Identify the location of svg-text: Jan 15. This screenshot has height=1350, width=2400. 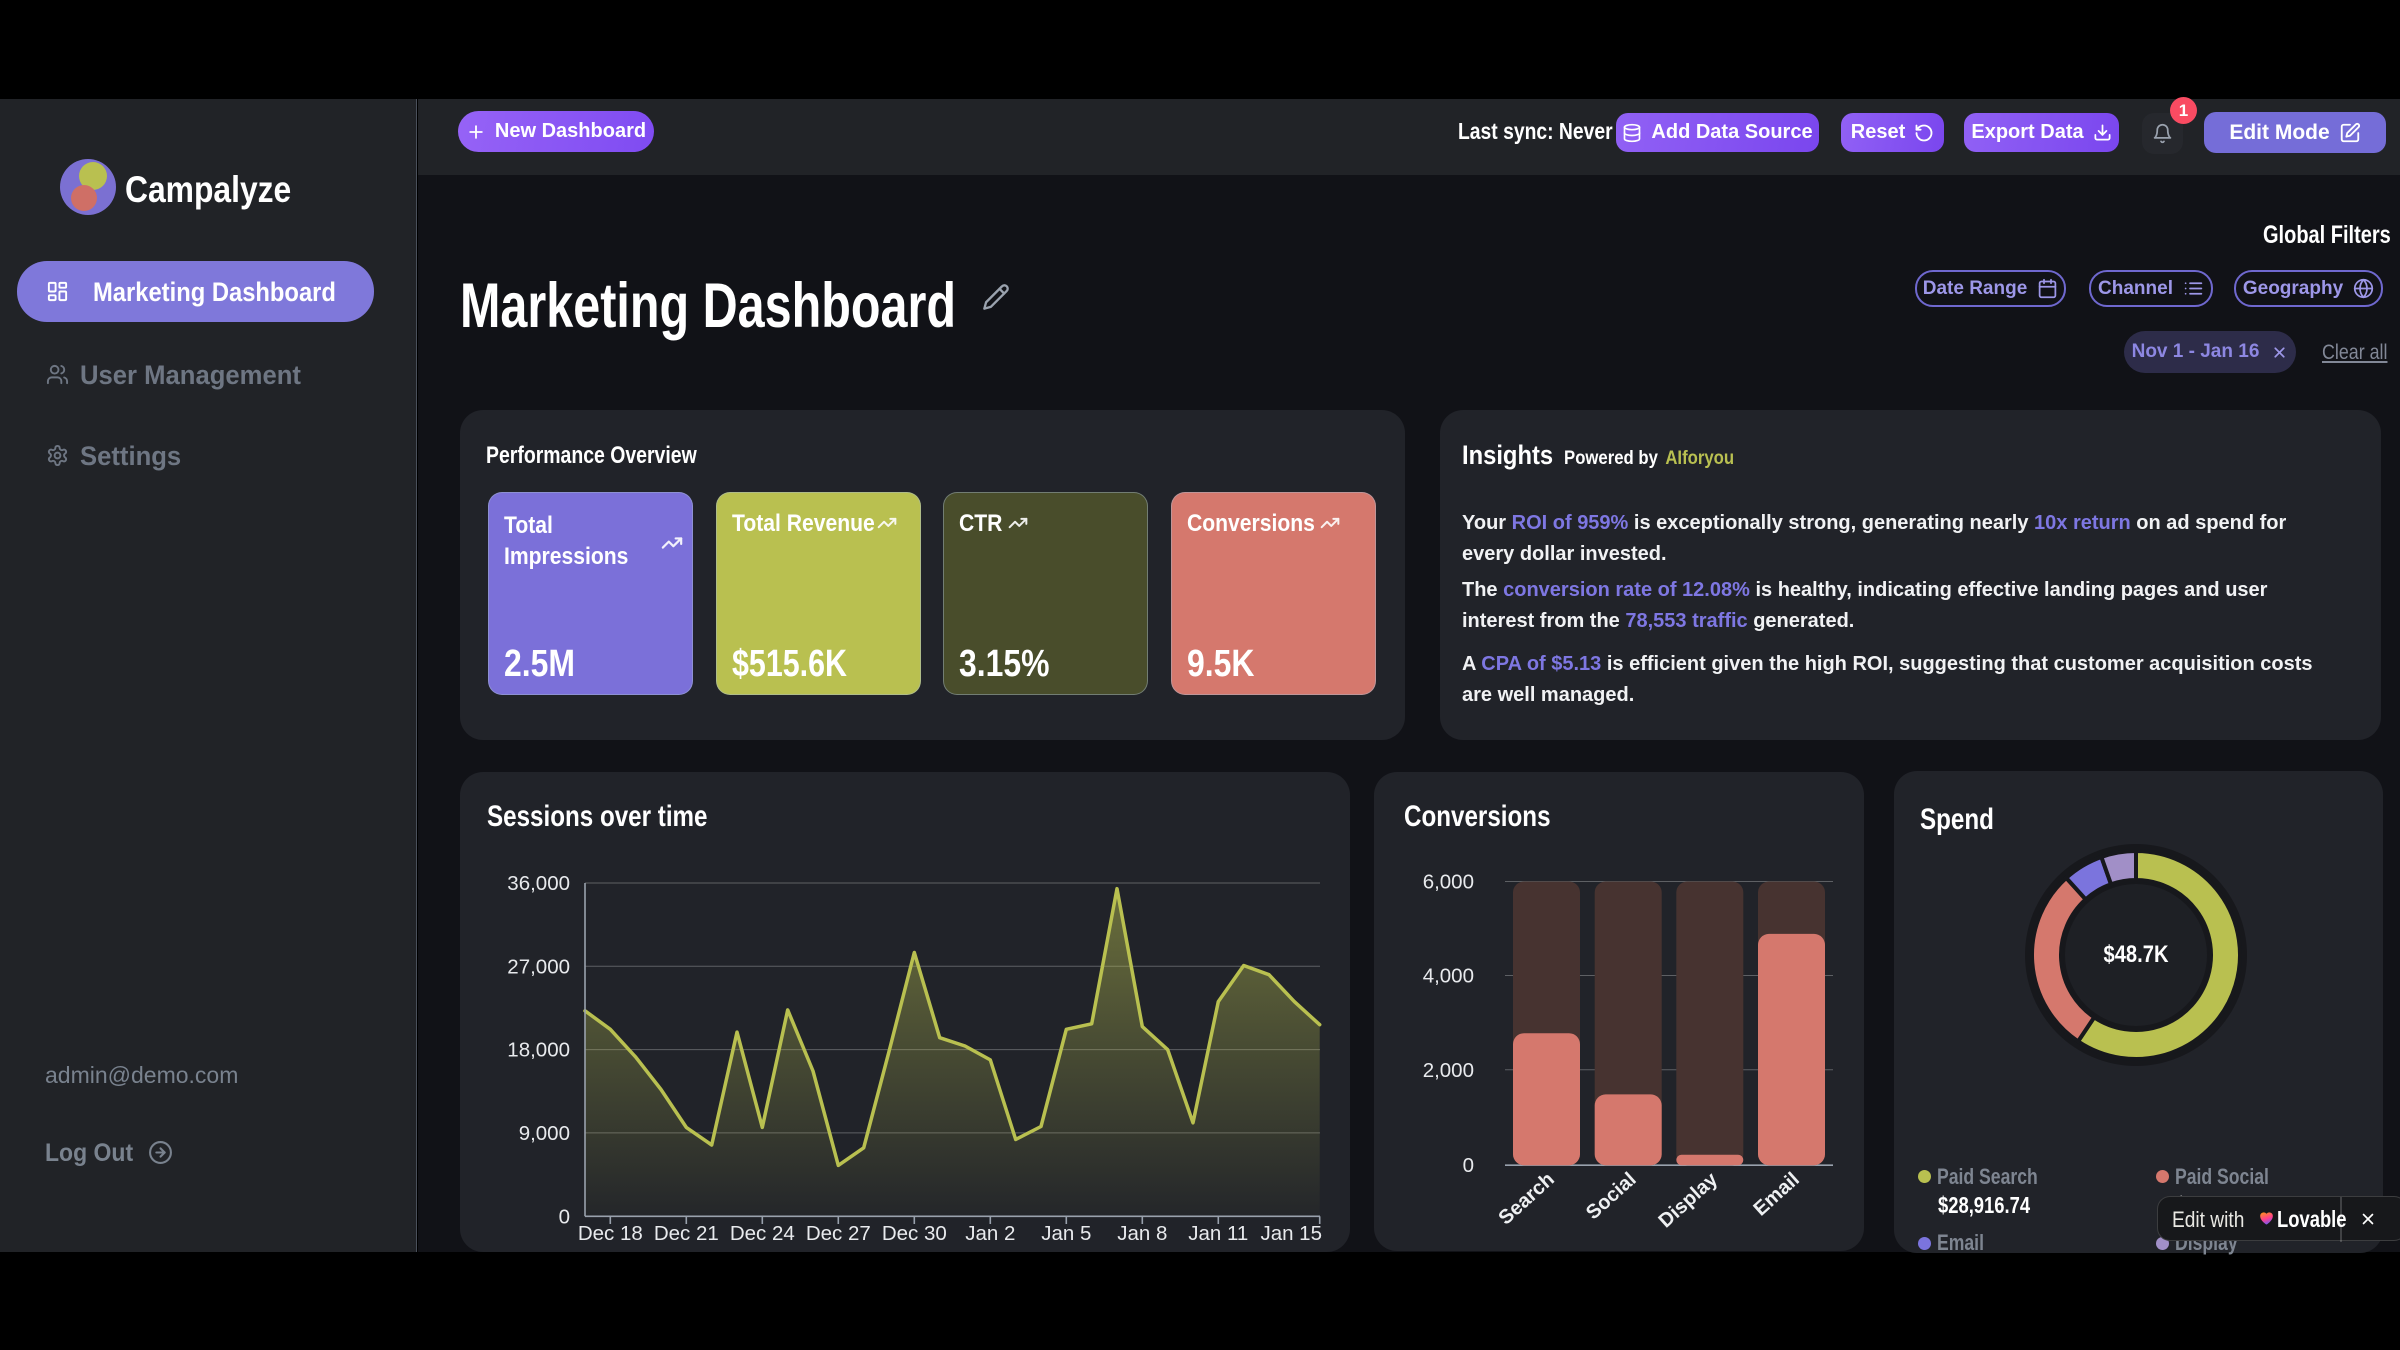
(1291, 1233).